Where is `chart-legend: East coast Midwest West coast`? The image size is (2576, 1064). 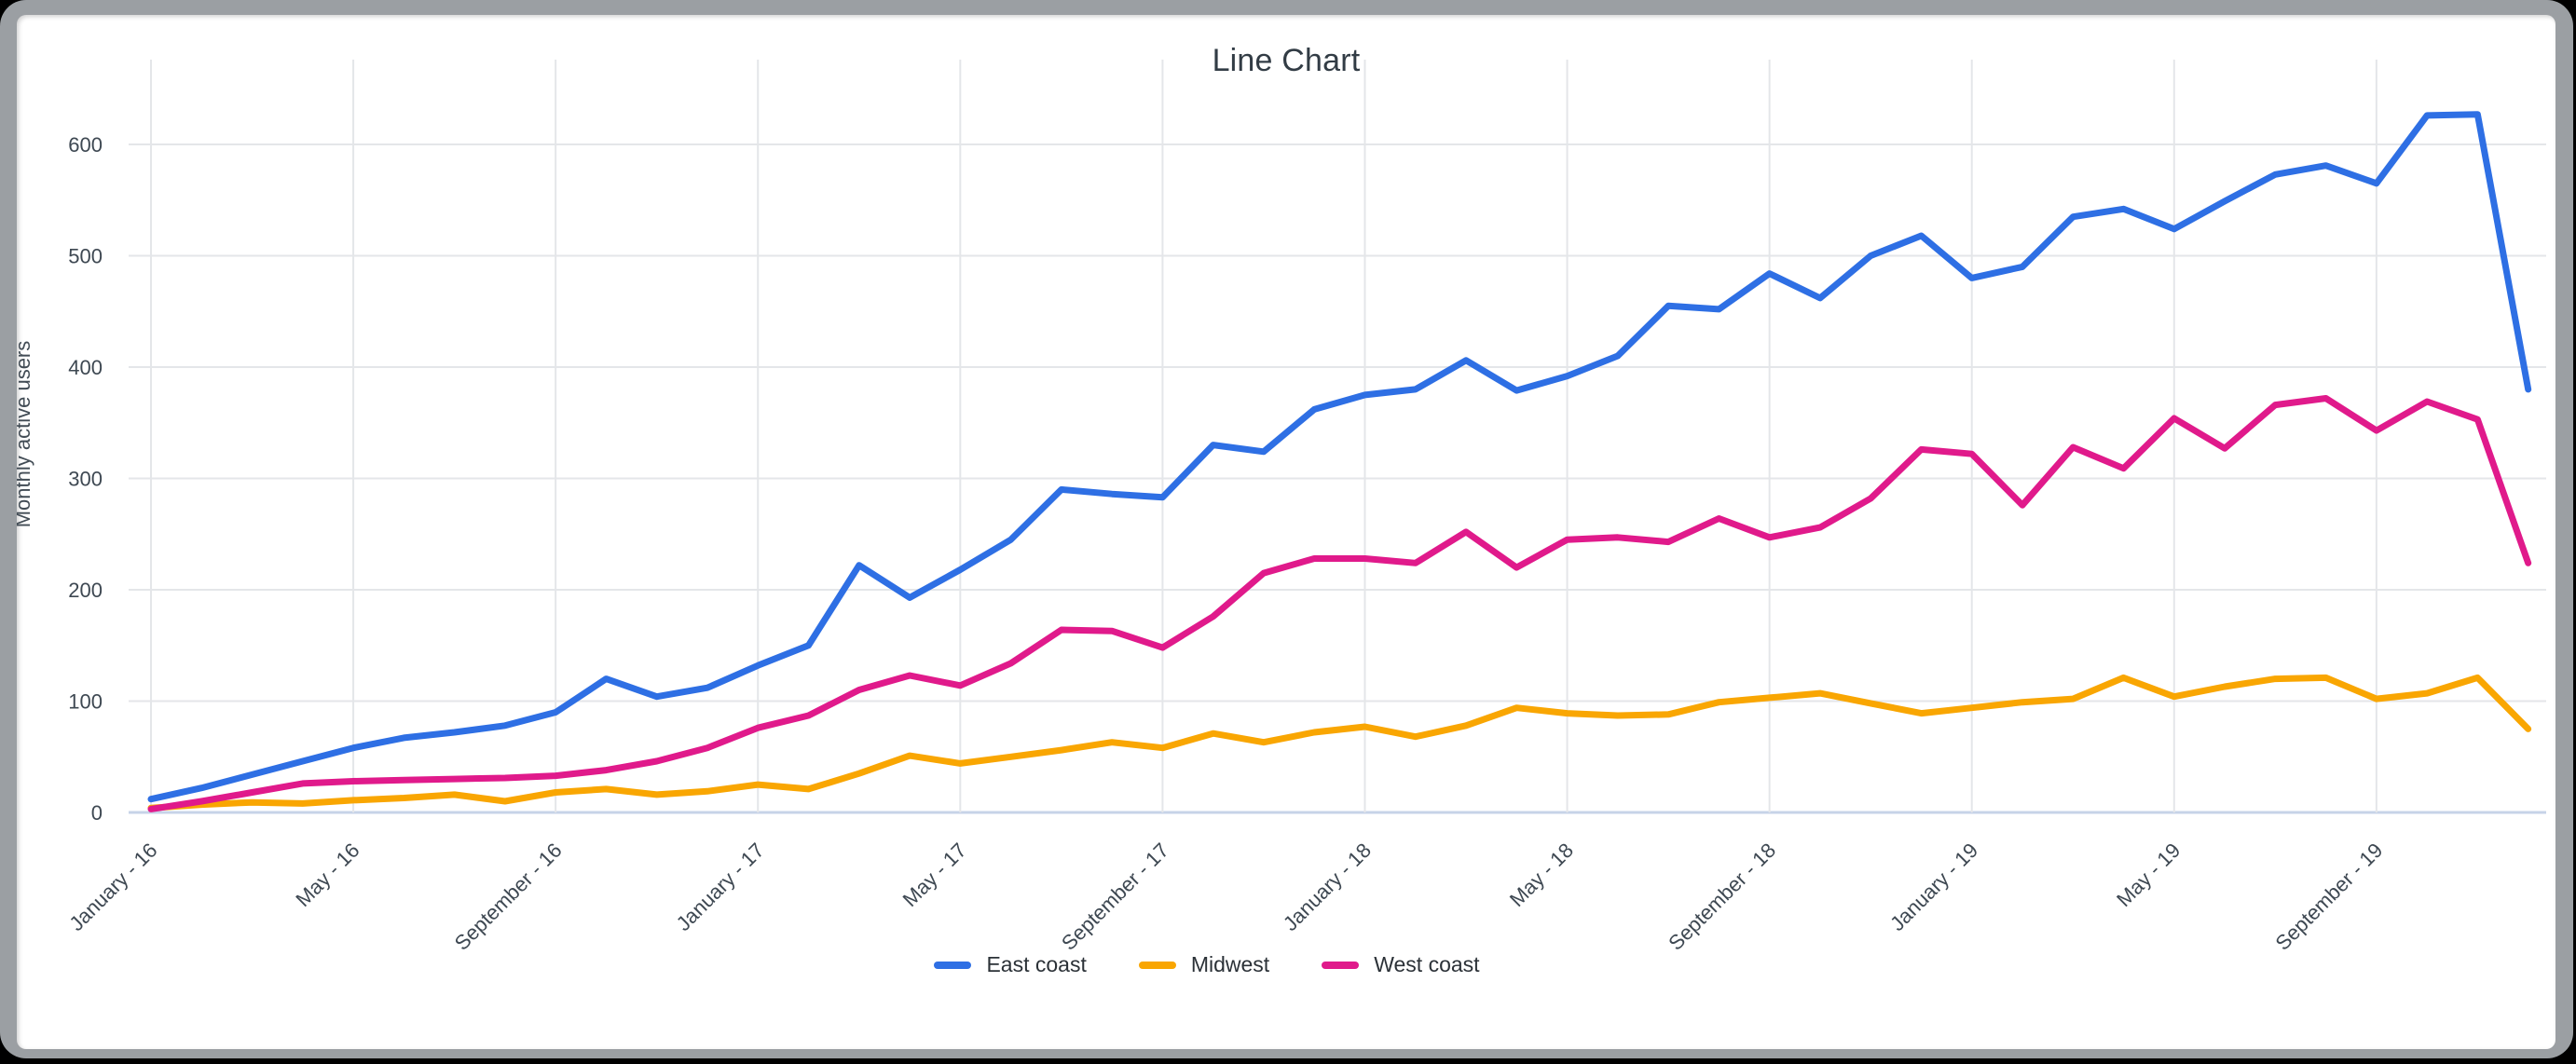
chart-legend: East coast Midwest West coast is located at coordinates (1238, 964).